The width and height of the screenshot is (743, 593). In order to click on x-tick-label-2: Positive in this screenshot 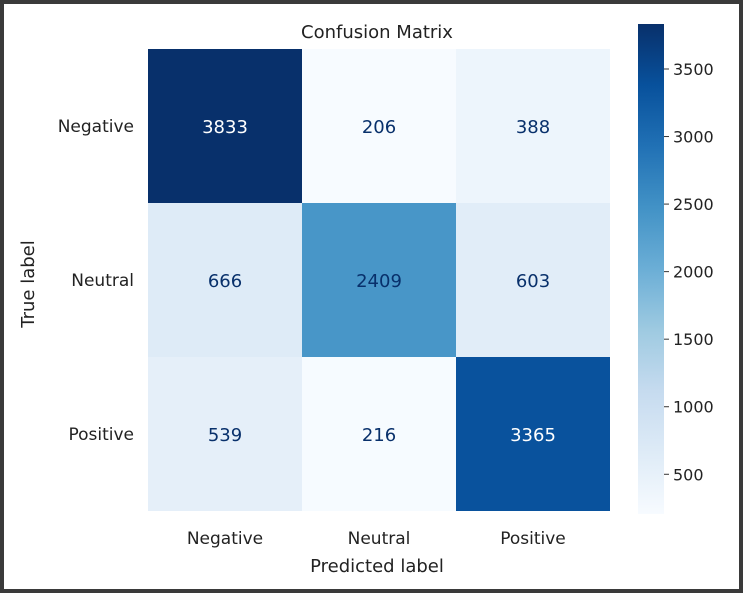, I will do `click(533, 539)`.